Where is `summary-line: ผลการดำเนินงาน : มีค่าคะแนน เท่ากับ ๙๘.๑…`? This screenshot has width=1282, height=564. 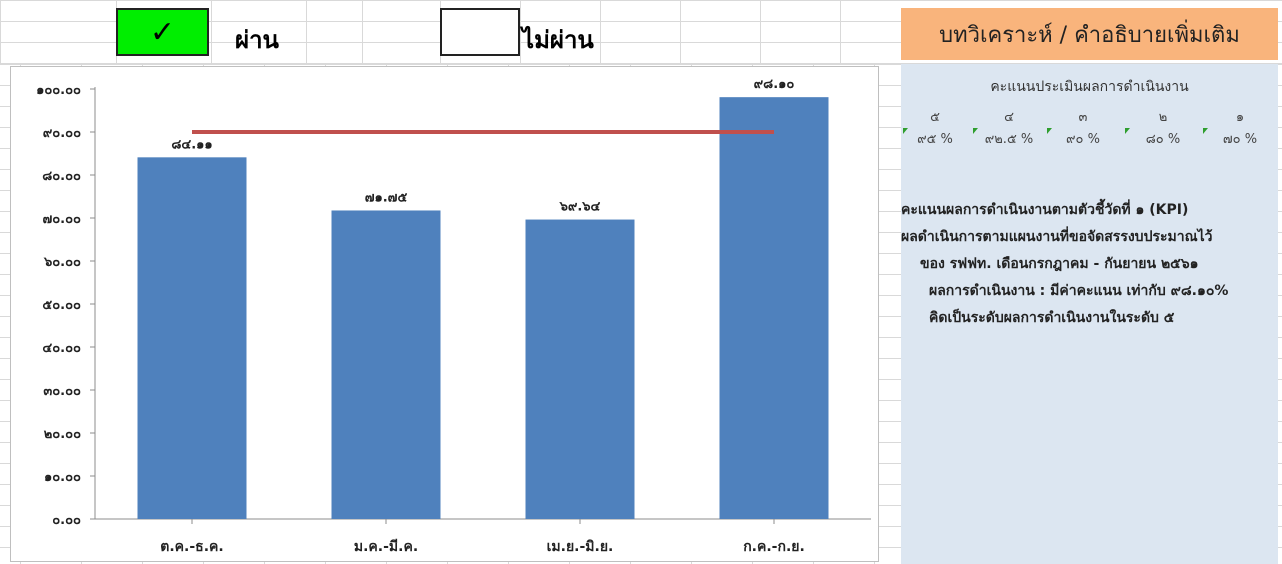
summary-line: ผลการดำเนินงาน : มีค่าคะแนน เท่ากับ ๙๘.๑… is located at coordinates (1089, 291).